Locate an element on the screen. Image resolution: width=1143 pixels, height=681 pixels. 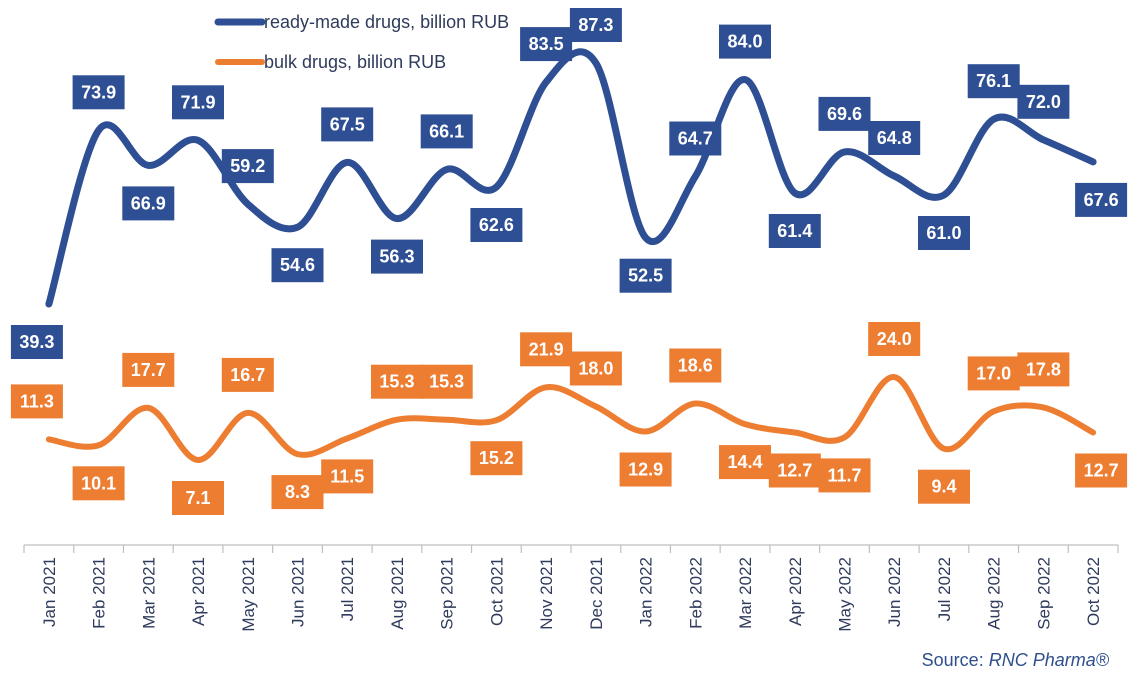
x-tick-label-feb-2022: Feb 2022 is located at coordinates (695, 593).